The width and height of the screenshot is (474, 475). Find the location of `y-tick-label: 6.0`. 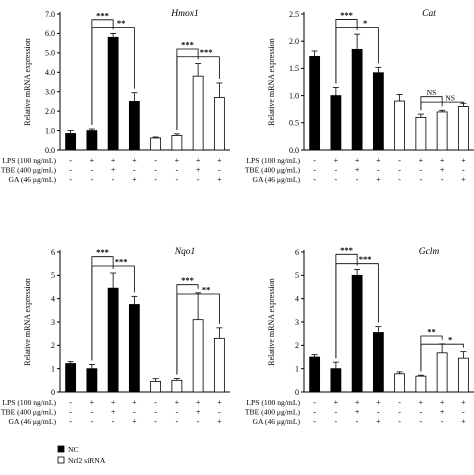

y-tick-label: 6.0 is located at coordinates (50, 33).